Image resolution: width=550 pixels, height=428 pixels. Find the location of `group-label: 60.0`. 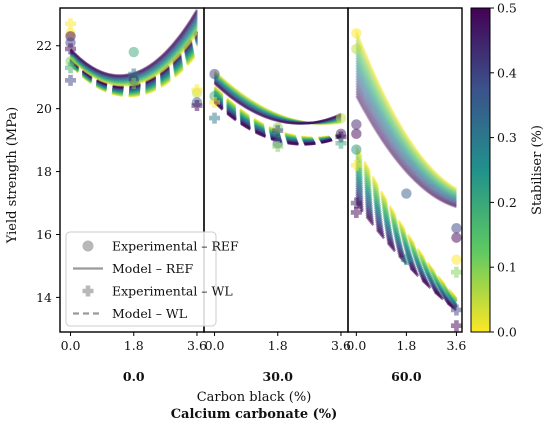

group-label: 60.0 is located at coordinates (406, 376).